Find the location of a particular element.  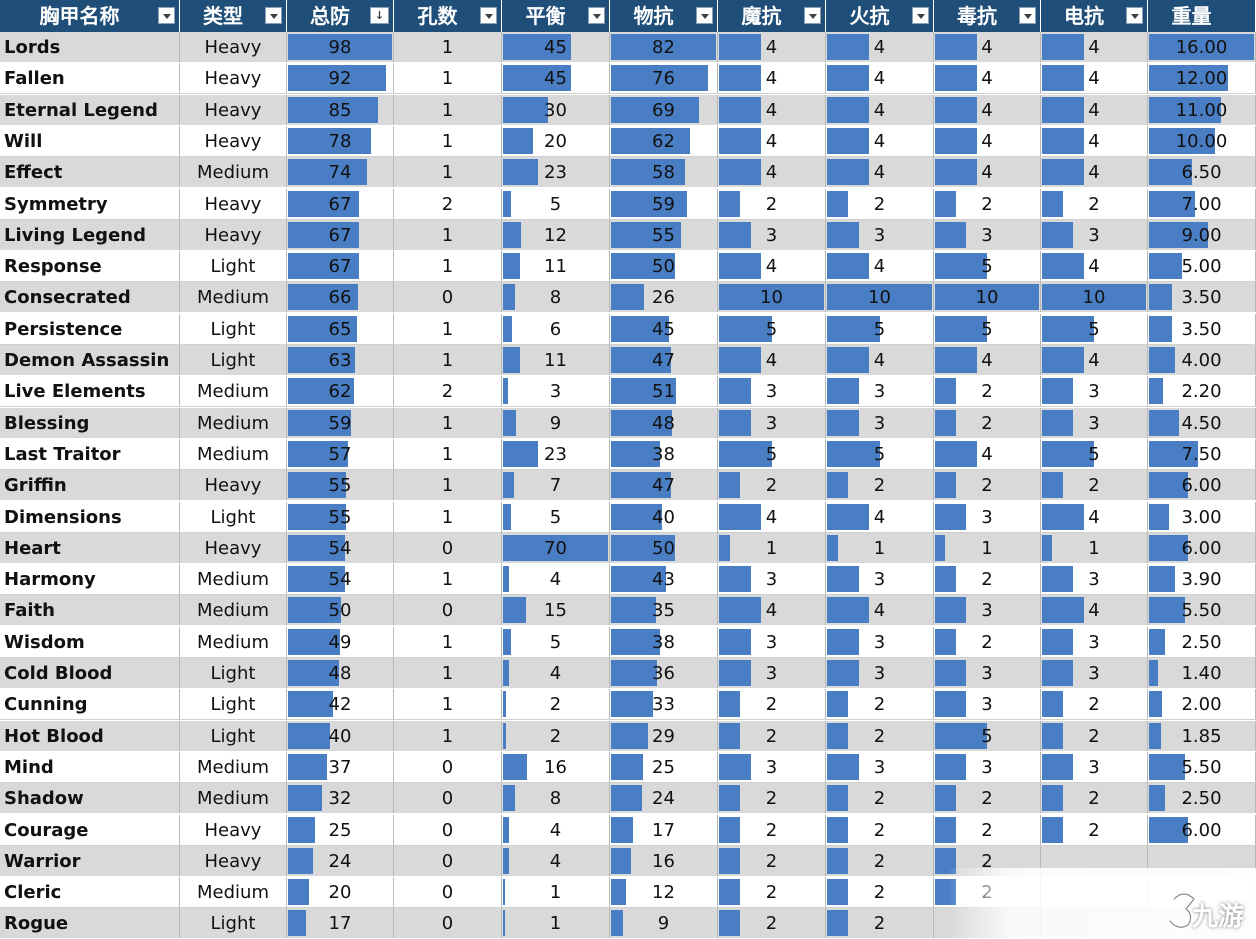

cell-physical: 35 is located at coordinates (664, 610).